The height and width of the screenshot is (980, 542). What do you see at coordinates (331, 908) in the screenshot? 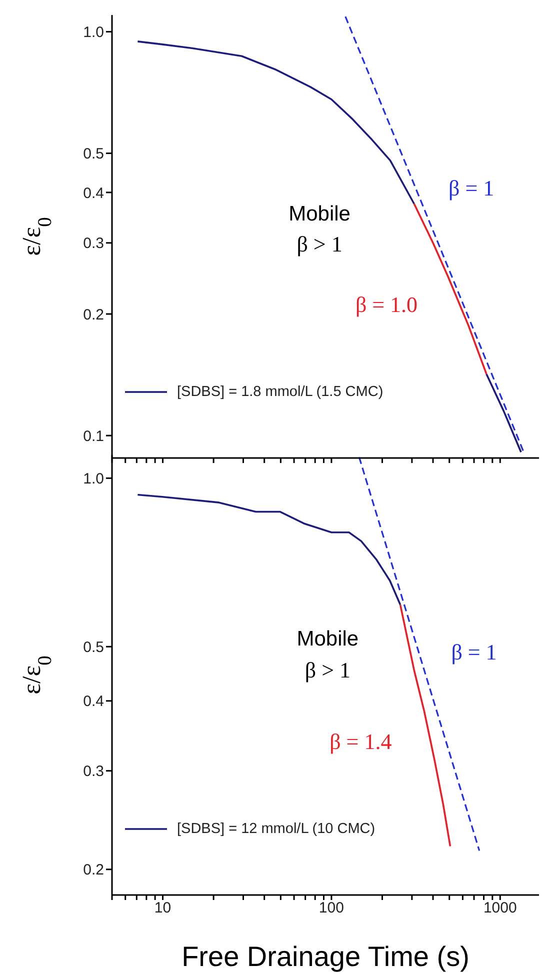
I see `x-tick-label: 100` at bounding box center [331, 908].